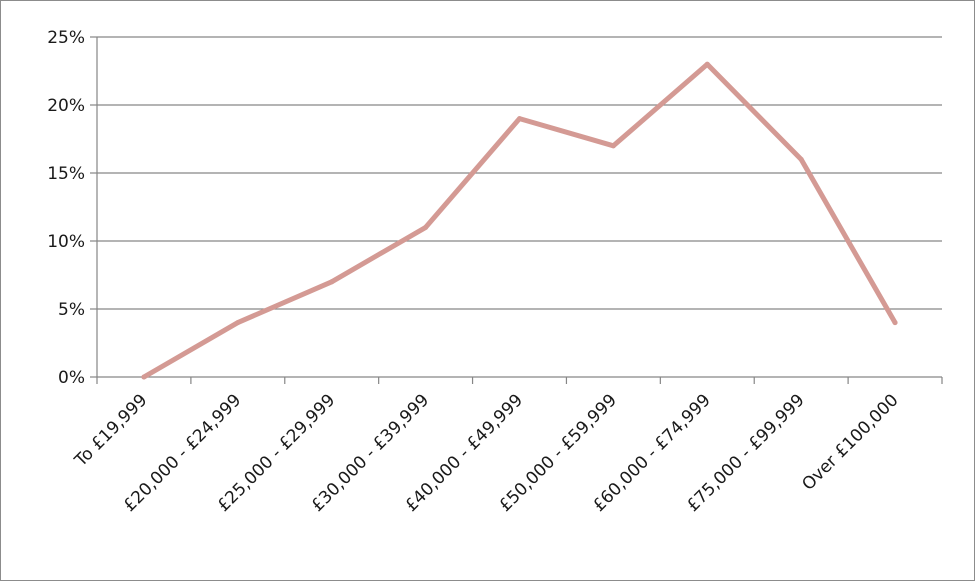 The image size is (975, 582). I want to click on x-category-label: To £19,999, so click(110, 430).